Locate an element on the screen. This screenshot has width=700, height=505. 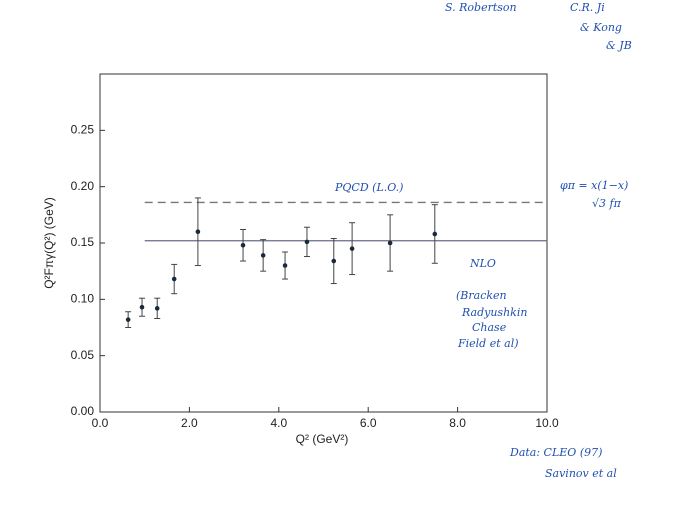
y-axis-label: Q²Fπγ(Q²) (GeV) is located at coordinates (49, 243).